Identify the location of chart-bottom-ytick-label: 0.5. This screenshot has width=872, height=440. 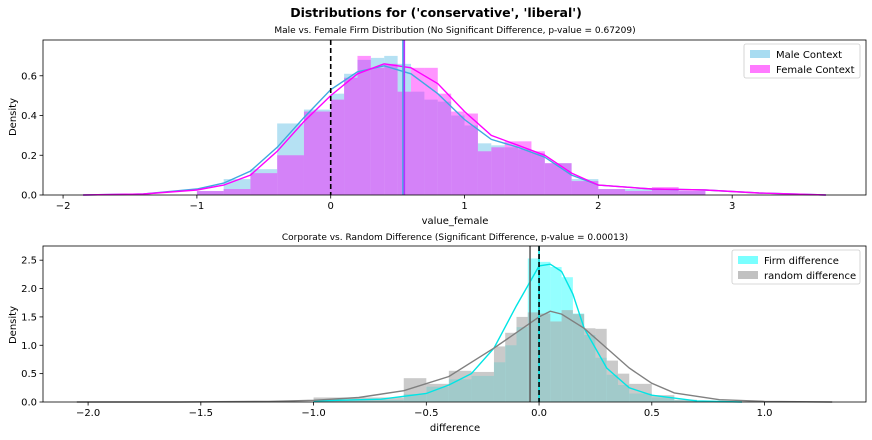
(29, 374).